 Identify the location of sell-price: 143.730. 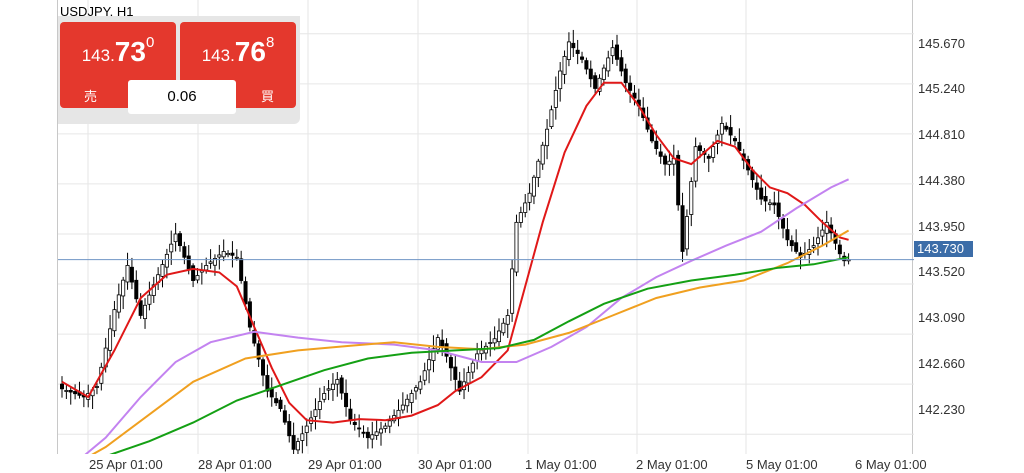
(118, 50).